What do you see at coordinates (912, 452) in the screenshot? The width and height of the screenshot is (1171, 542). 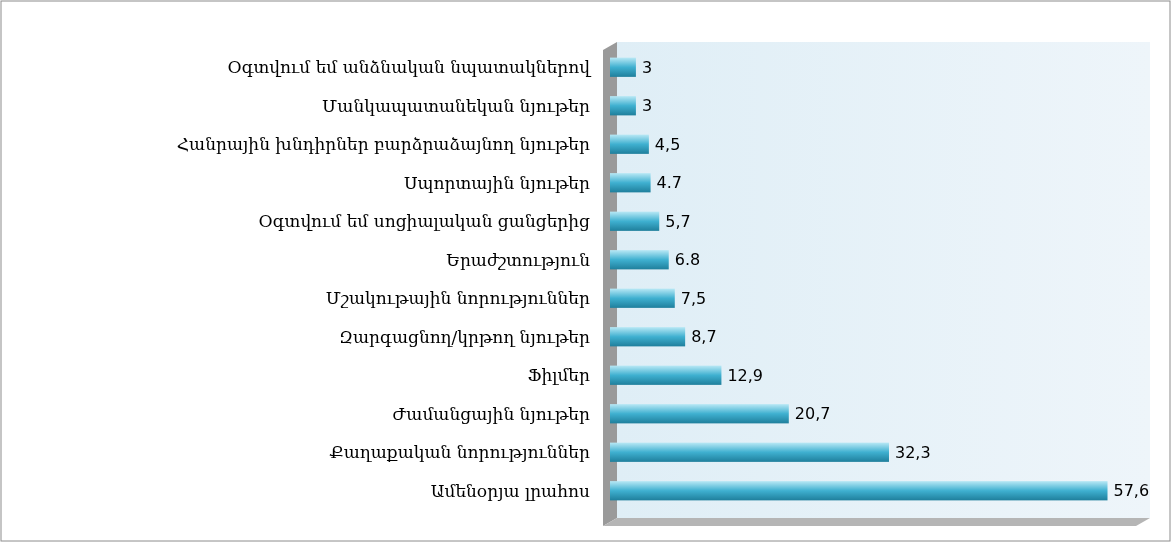 I see `data-label: 32,3` at bounding box center [912, 452].